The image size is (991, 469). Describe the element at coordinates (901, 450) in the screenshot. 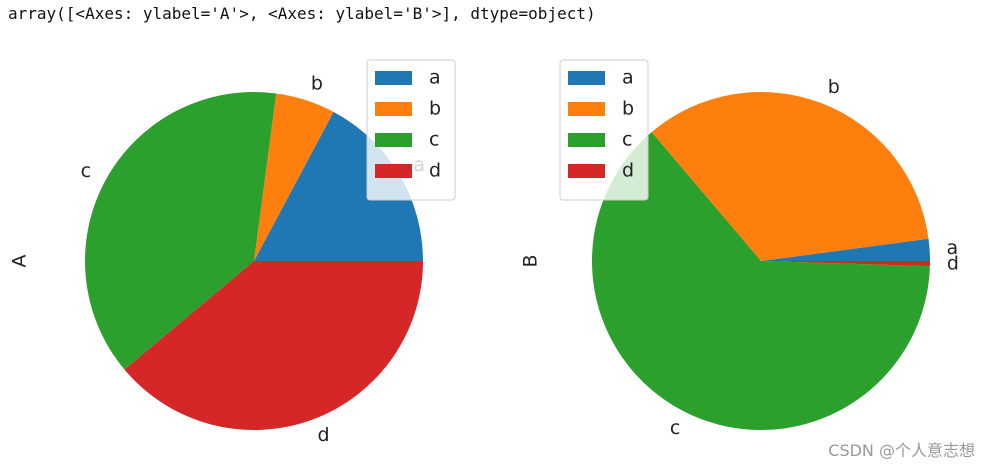

I see `watermark: CSDN @个人意志想` at that location.